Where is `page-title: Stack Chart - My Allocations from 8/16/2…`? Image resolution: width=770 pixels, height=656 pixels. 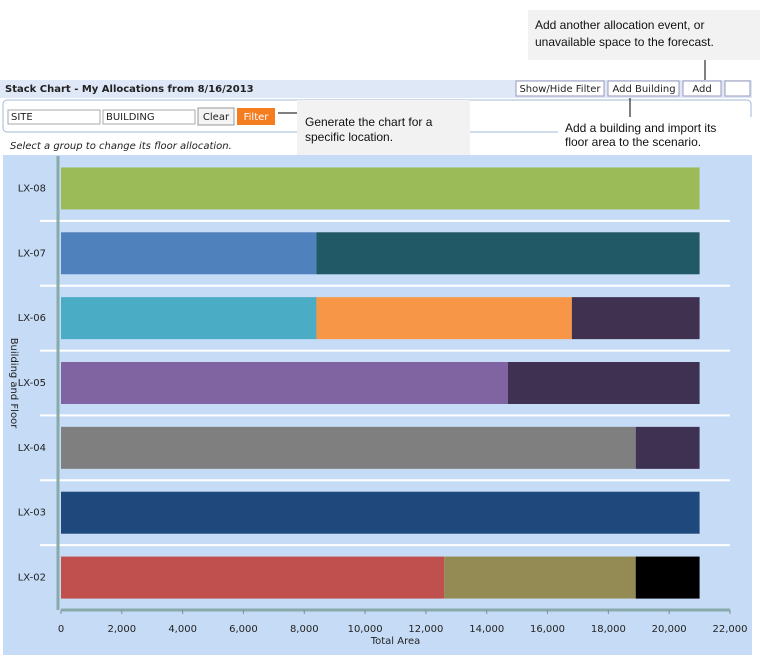 page-title: Stack Chart - My Allocations from 8/16/2… is located at coordinates (129, 89).